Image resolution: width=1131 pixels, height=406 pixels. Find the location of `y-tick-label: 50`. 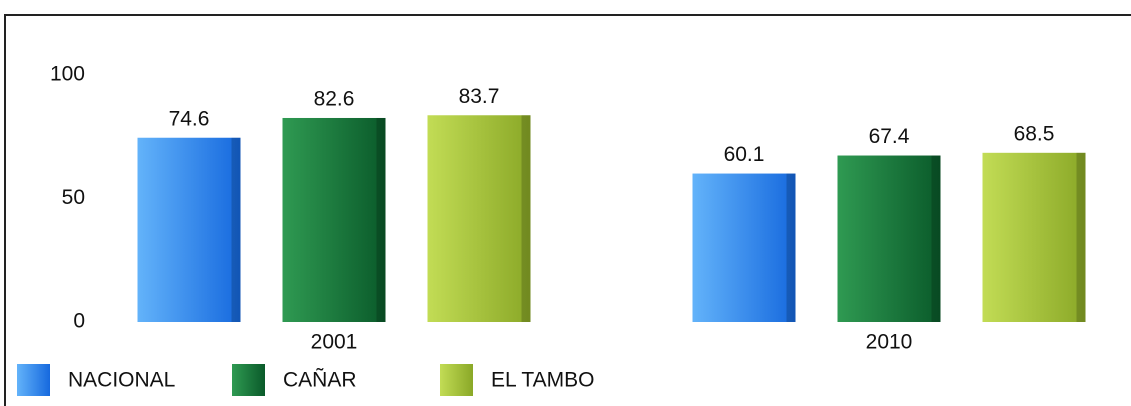

y-tick-label: 50 is located at coordinates (73, 197).